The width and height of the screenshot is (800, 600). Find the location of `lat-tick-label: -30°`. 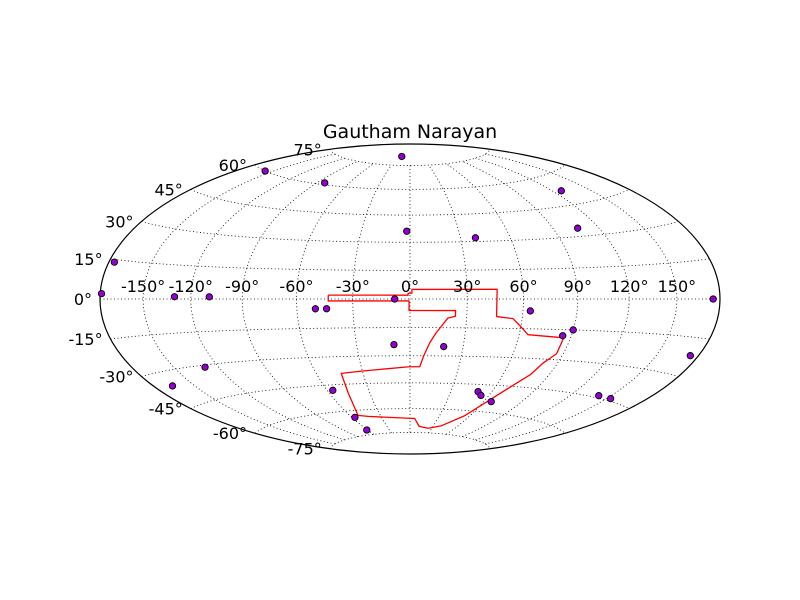

lat-tick-label: -30° is located at coordinates (116, 377).